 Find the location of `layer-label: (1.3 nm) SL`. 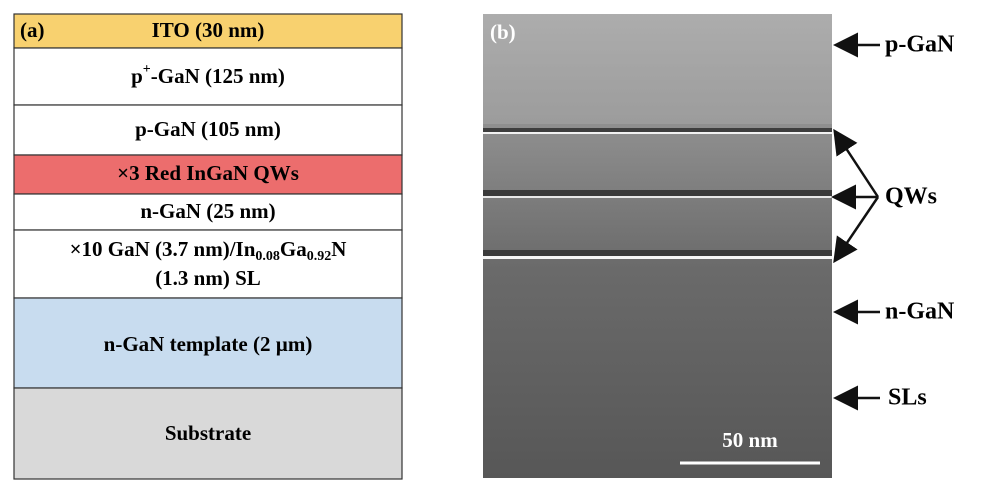

layer-label: (1.3 nm) SL is located at coordinates (208, 278).